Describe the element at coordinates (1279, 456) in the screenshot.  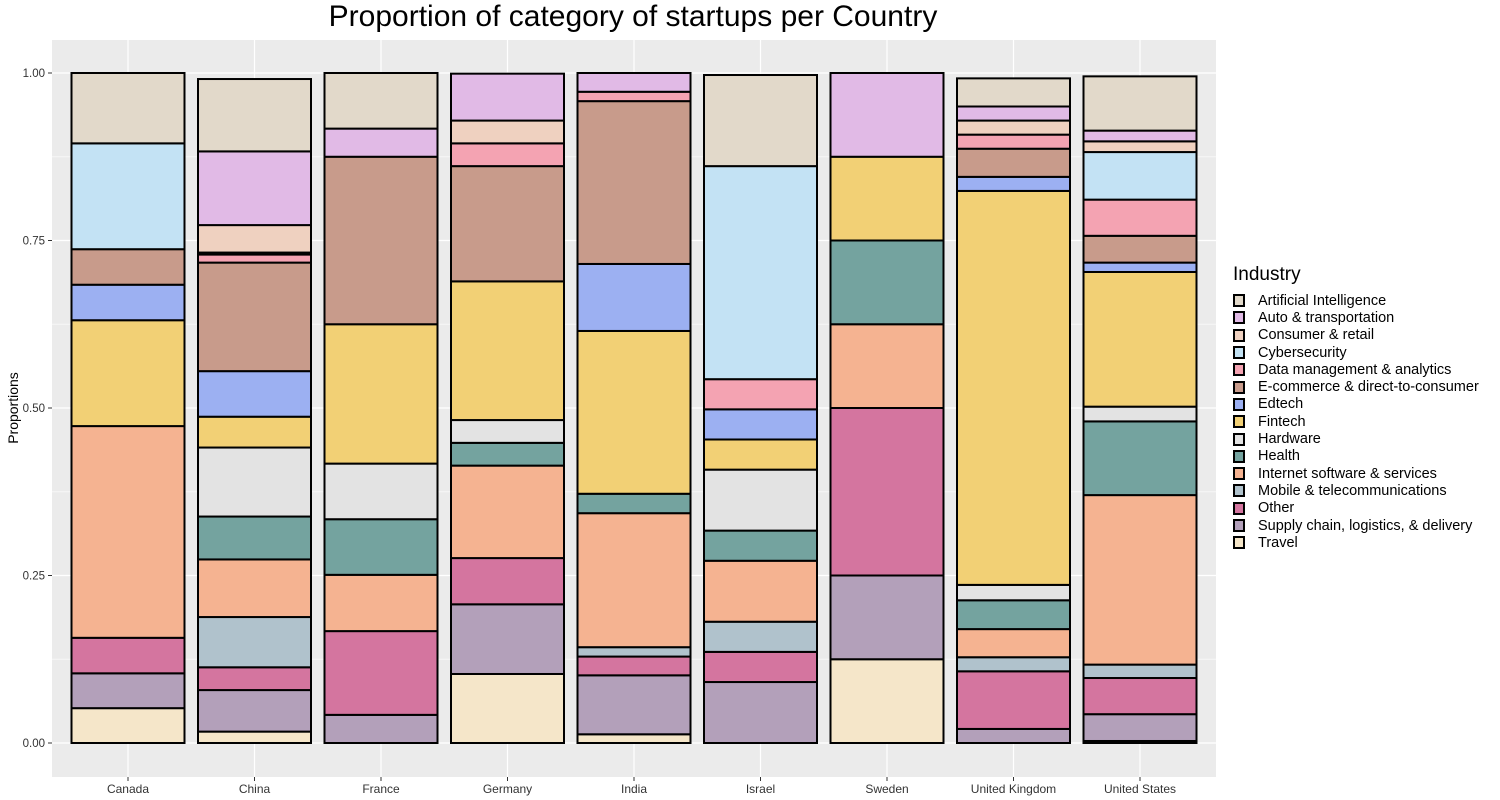
I see `legend-label: Health` at that location.